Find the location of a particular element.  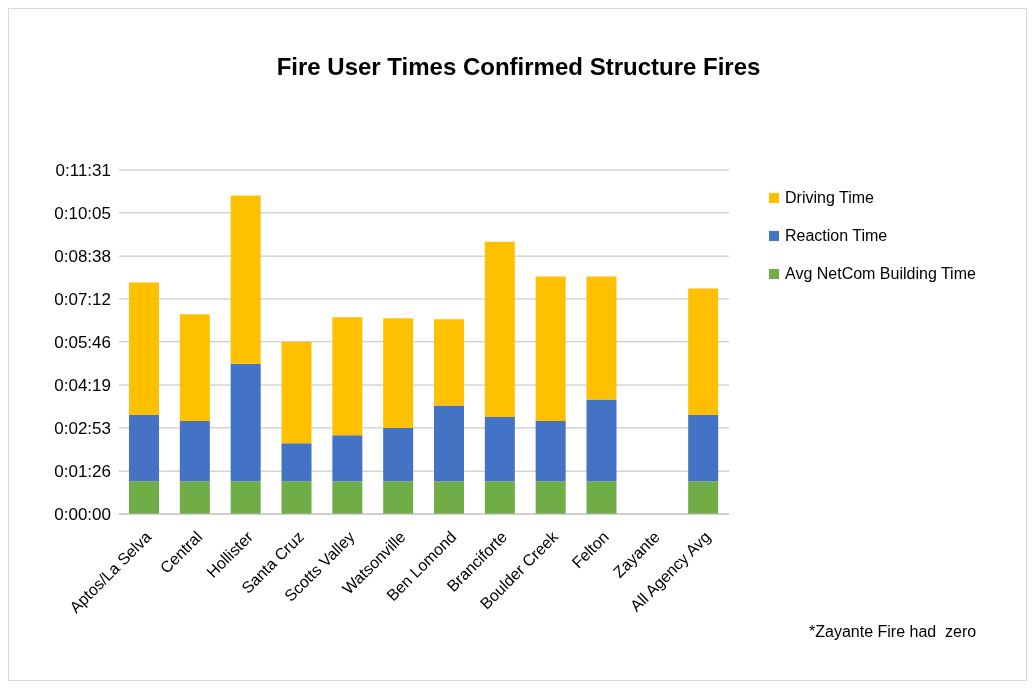

y-tick-label: 0:11:31 is located at coordinates (83, 171).